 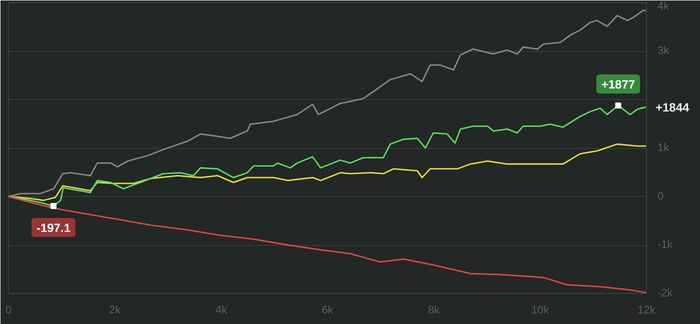 I want to click on annotation: -197.1, so click(x=53, y=228).